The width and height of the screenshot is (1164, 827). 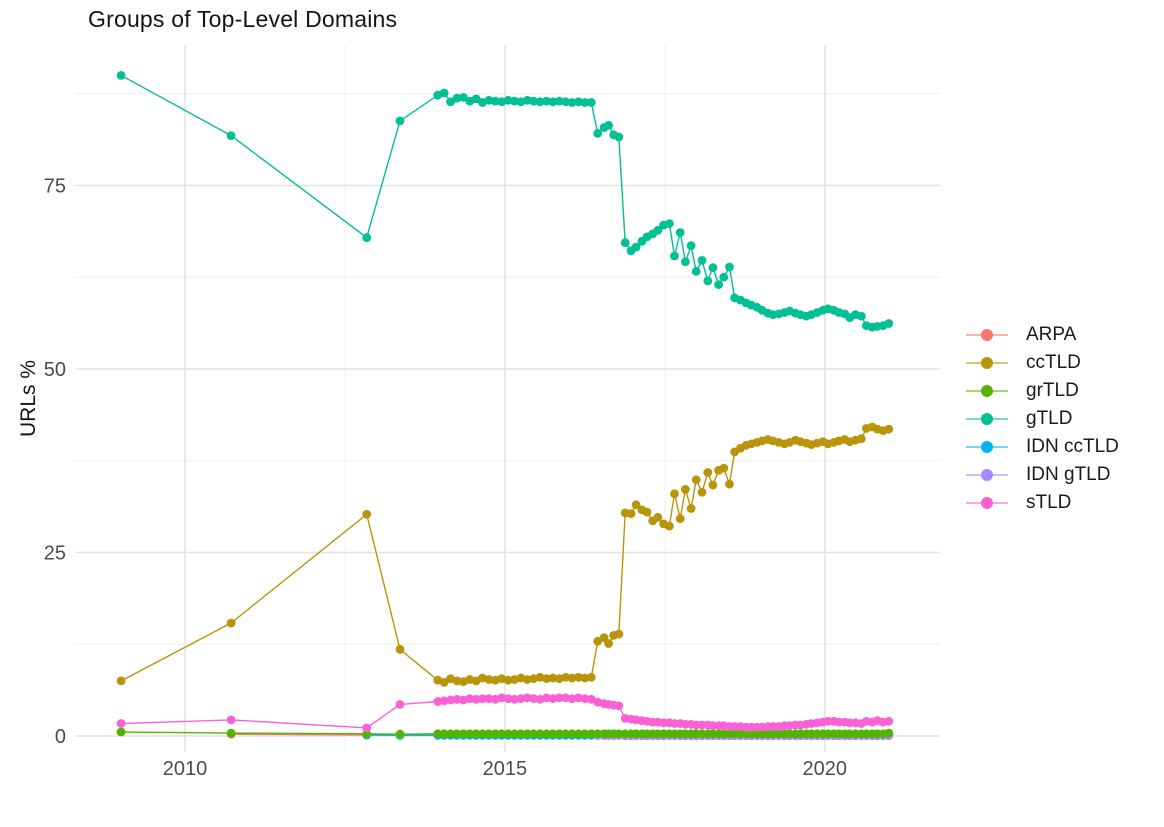 I want to click on series-grtld, so click(x=505, y=733).